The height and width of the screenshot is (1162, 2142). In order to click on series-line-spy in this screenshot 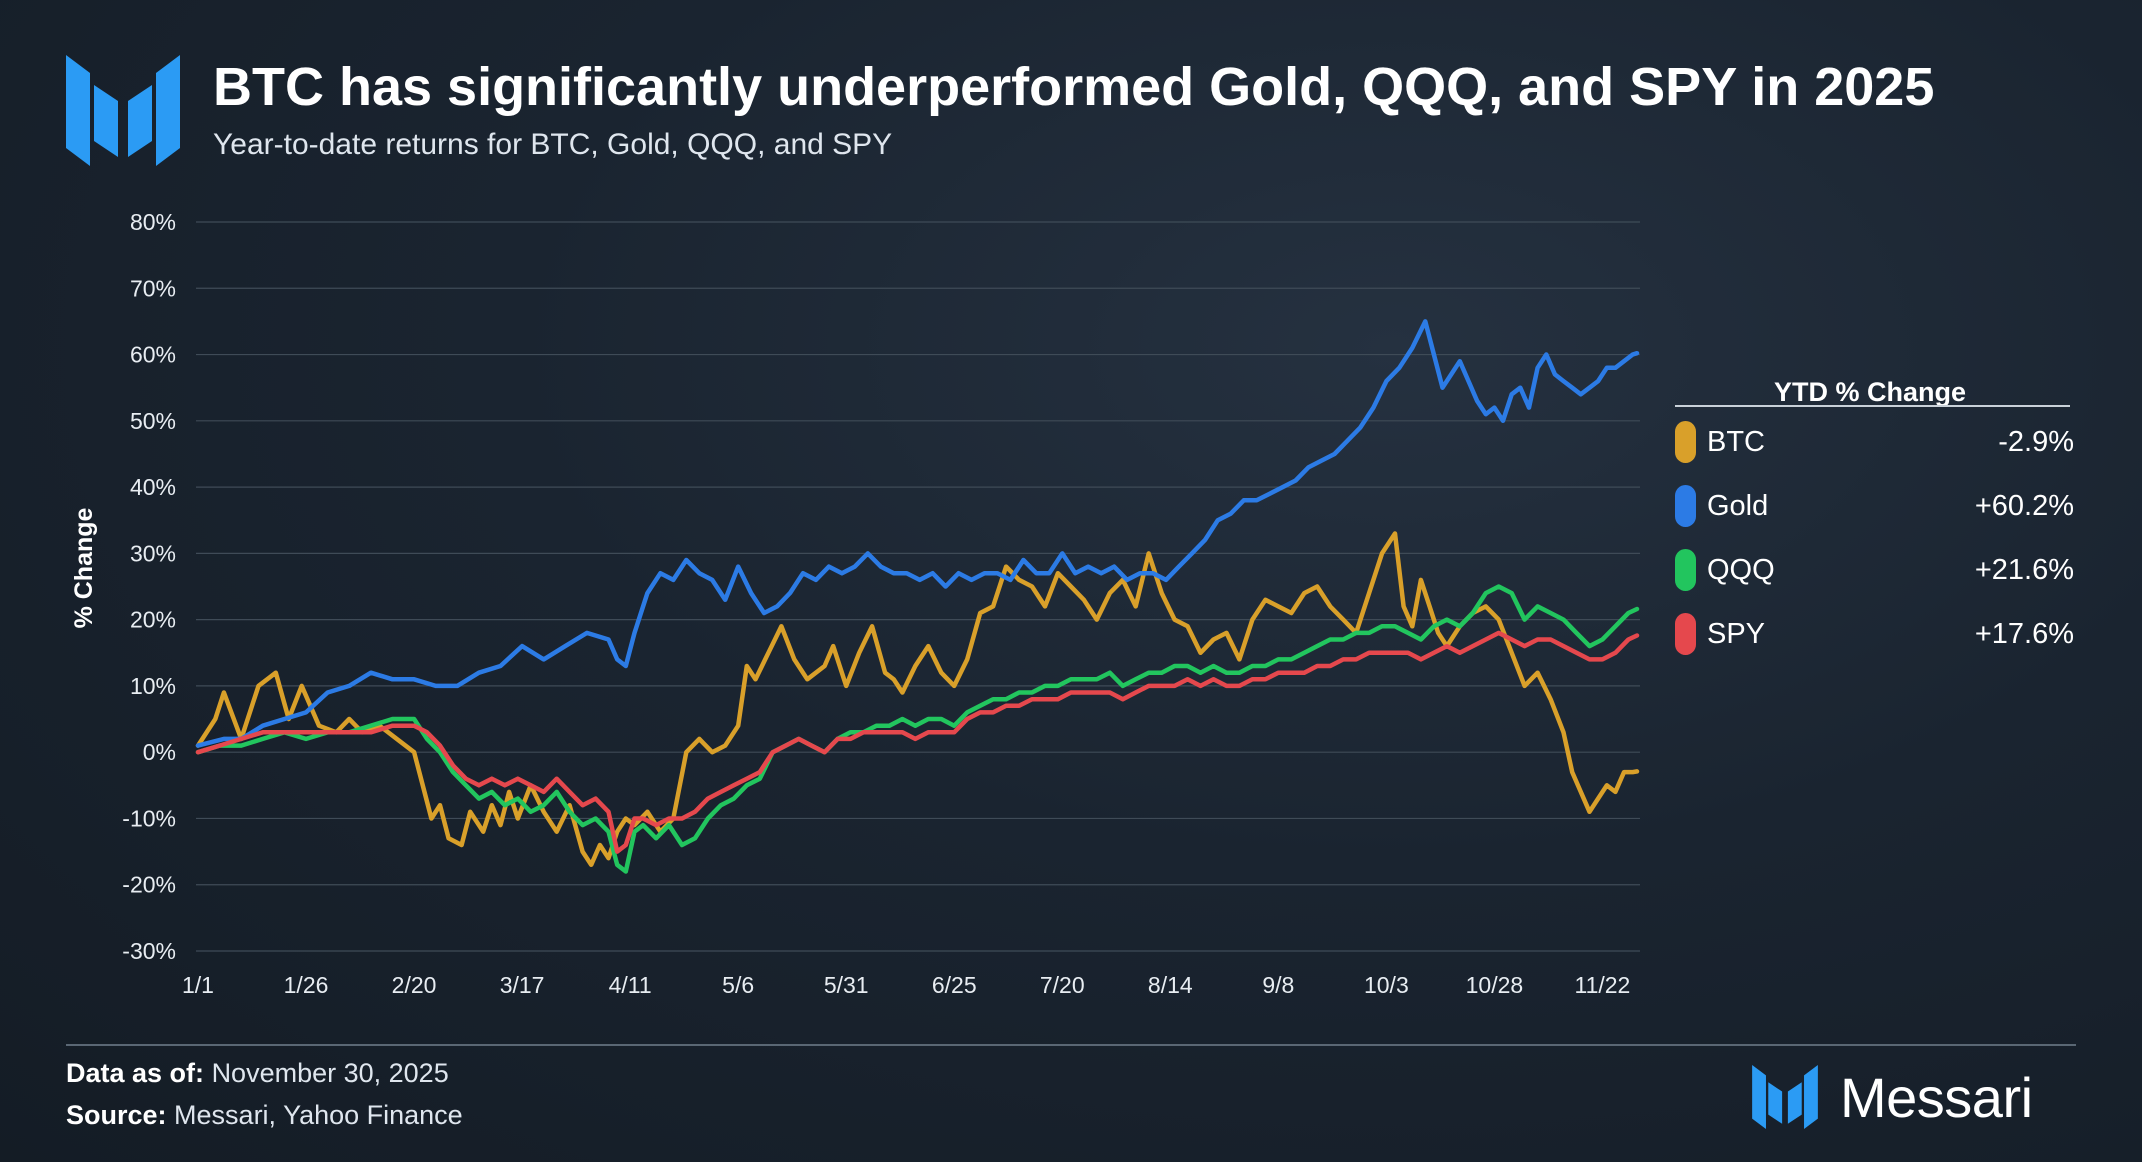, I will do `click(917, 742)`.